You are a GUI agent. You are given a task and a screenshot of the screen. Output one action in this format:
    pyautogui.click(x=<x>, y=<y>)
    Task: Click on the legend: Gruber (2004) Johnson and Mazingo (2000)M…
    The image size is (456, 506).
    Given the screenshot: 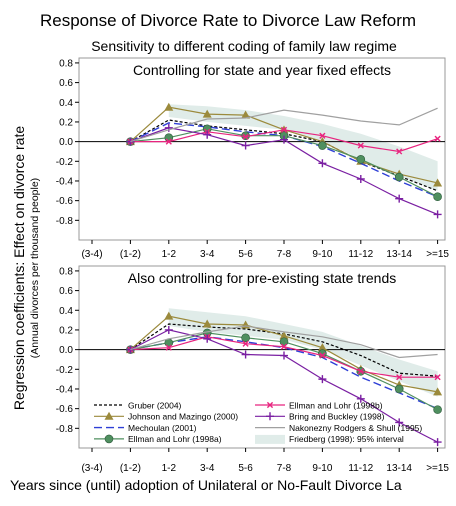 What is the action you would take?
    pyautogui.click(x=258, y=422)
    